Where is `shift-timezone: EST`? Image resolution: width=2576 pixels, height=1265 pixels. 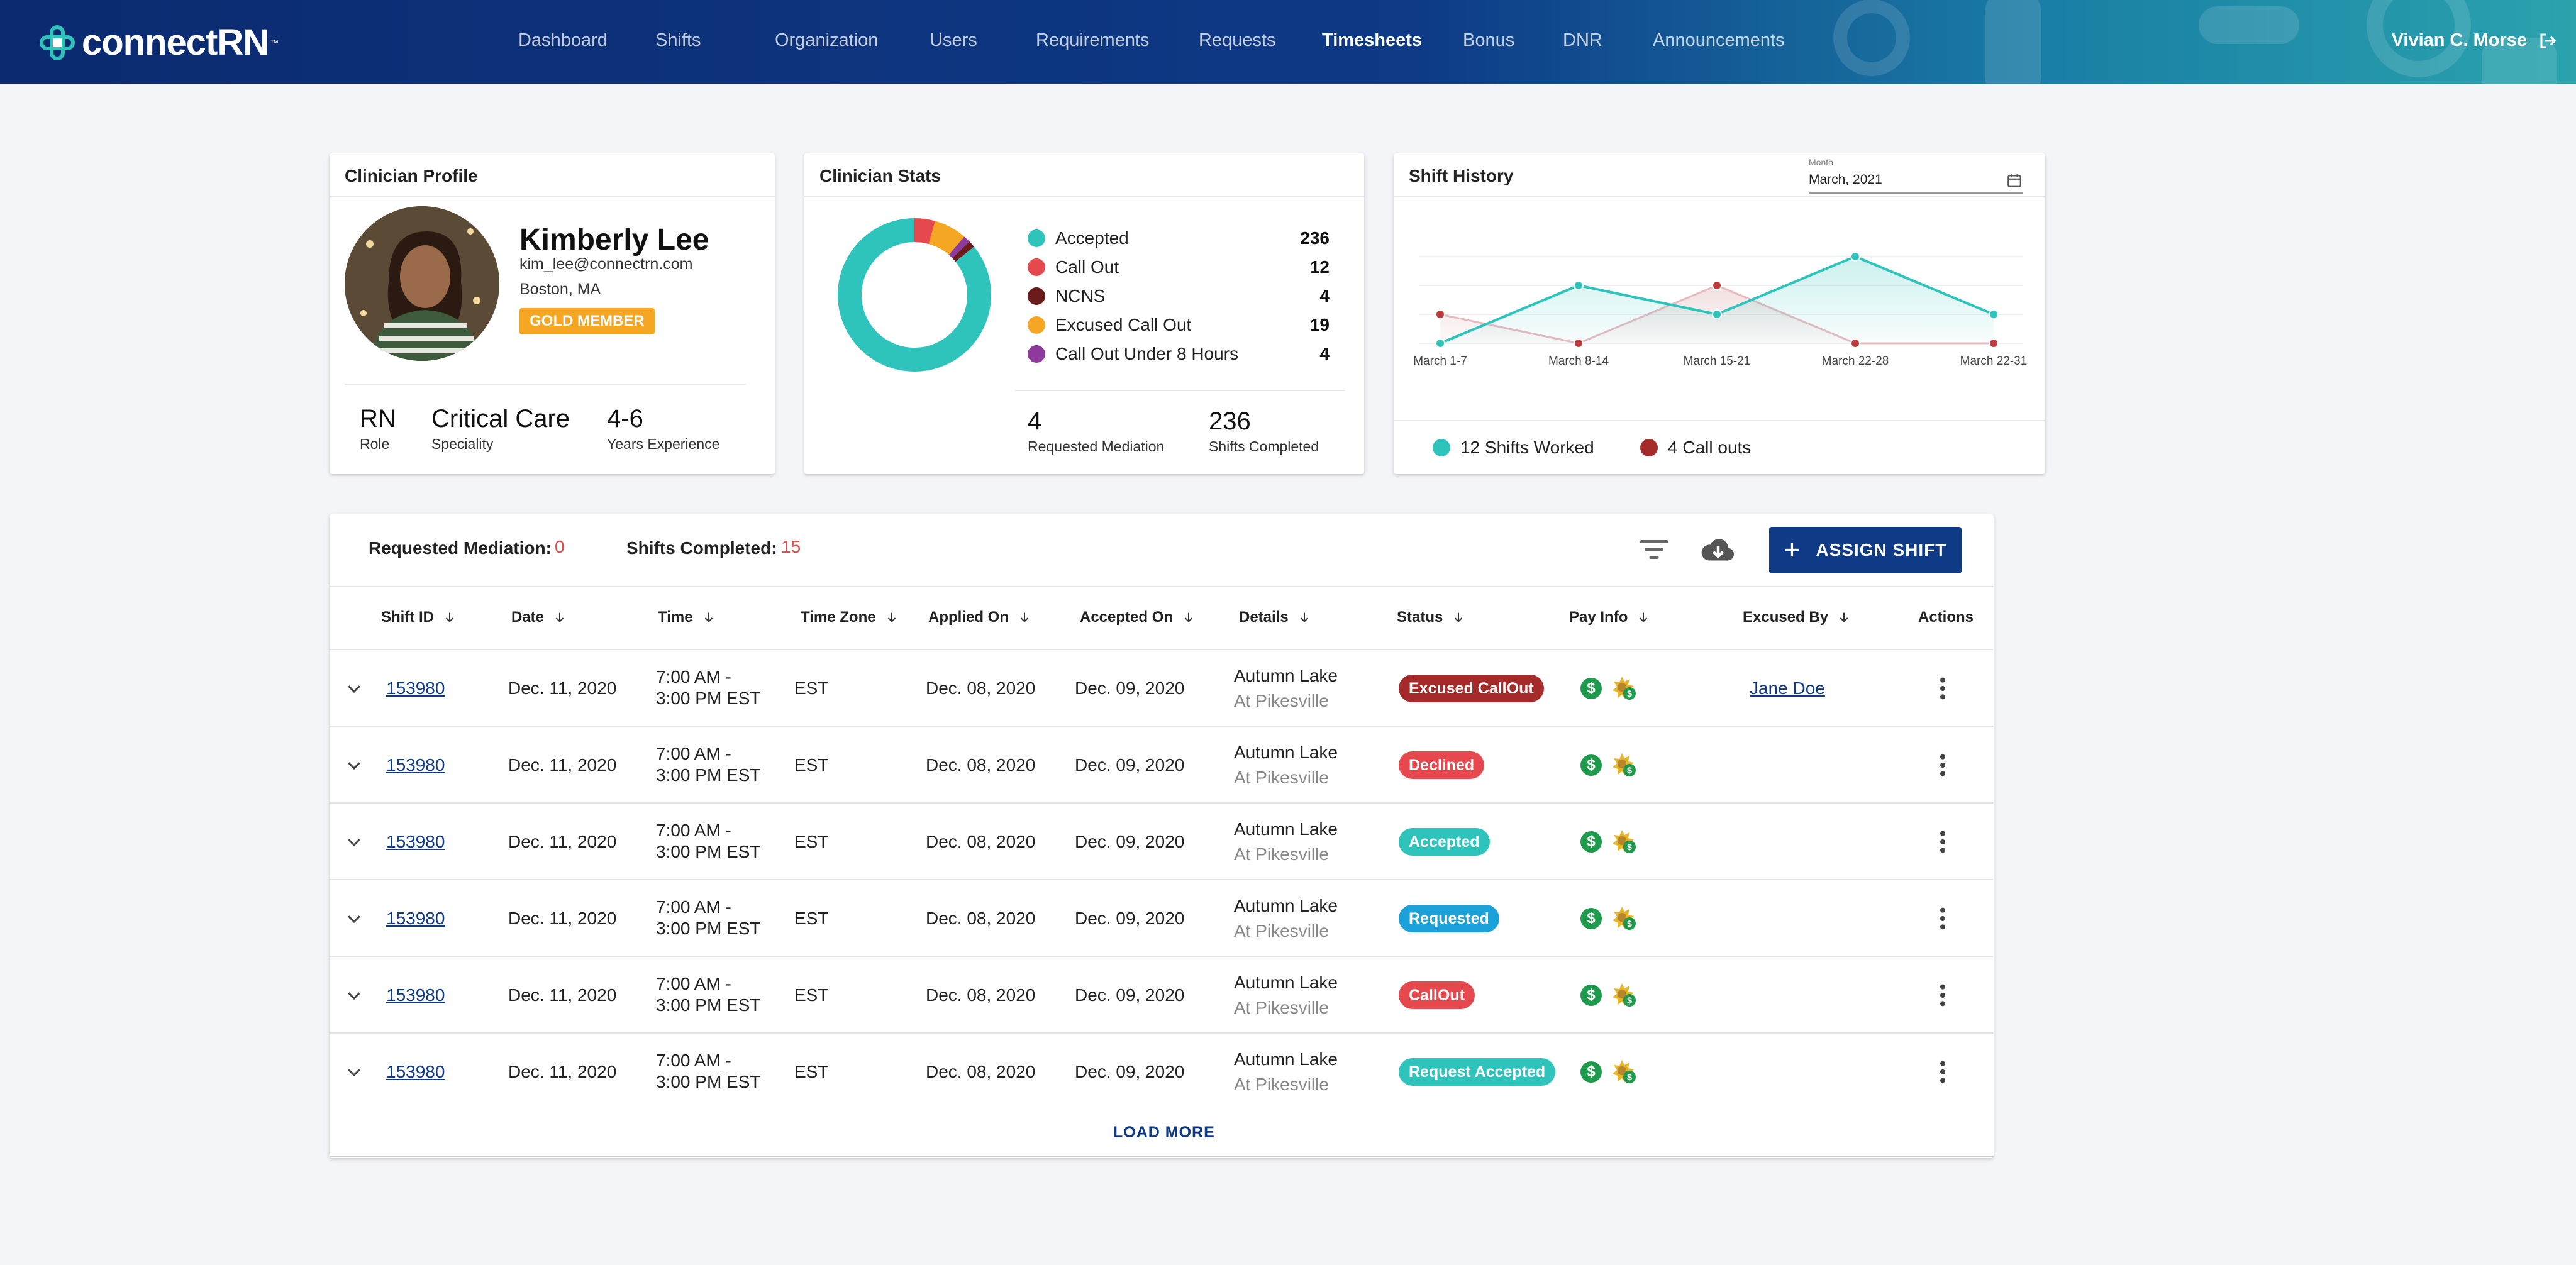
shift-timezone: EST is located at coordinates (811, 841).